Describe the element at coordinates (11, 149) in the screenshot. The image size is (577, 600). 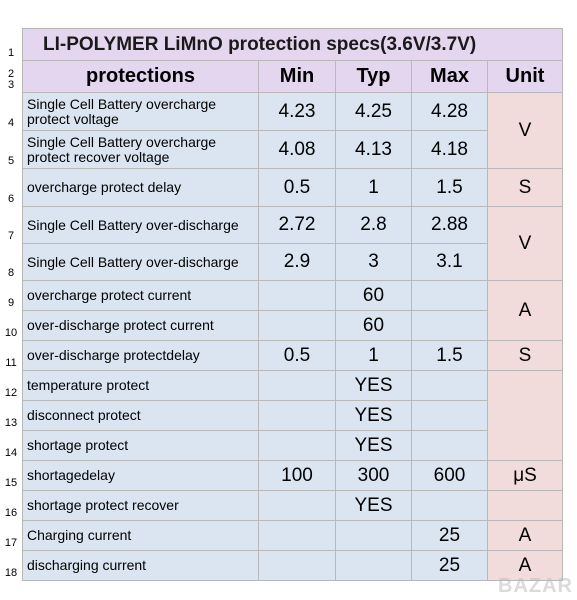
I see `row-number: 5` at that location.